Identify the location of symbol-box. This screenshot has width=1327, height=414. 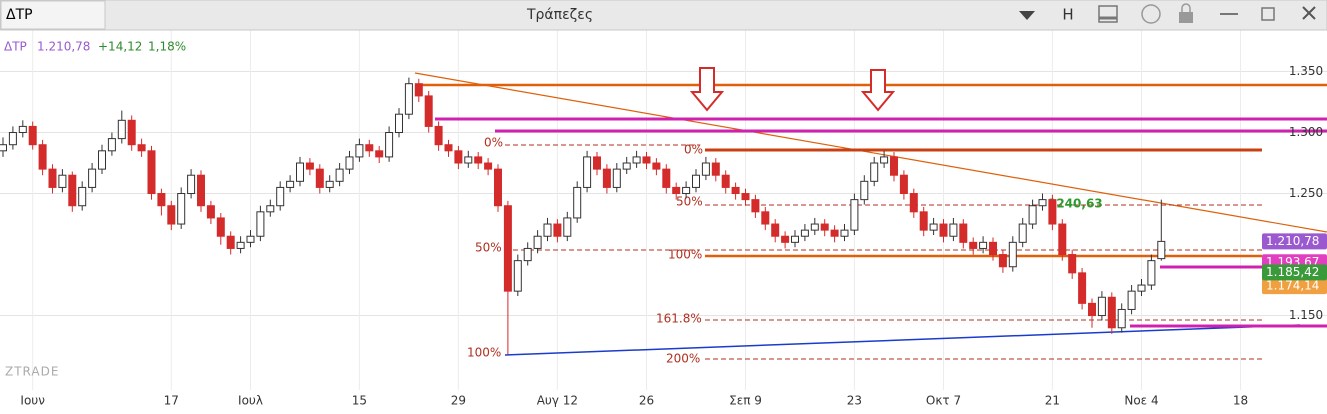
(53, 15).